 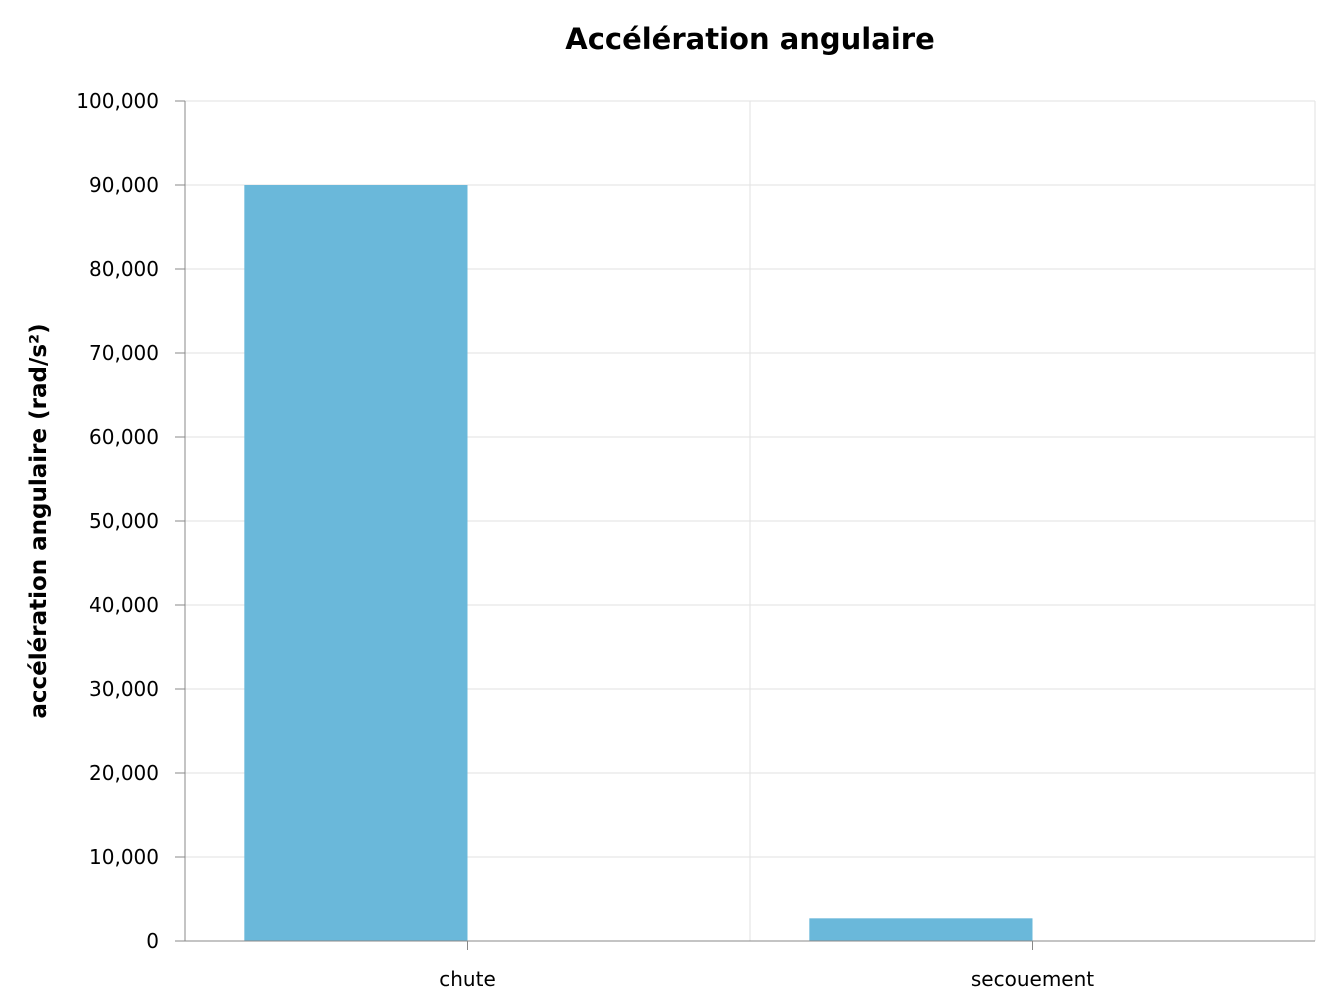 I want to click on y-tick-label: 50,000, so click(x=124, y=521).